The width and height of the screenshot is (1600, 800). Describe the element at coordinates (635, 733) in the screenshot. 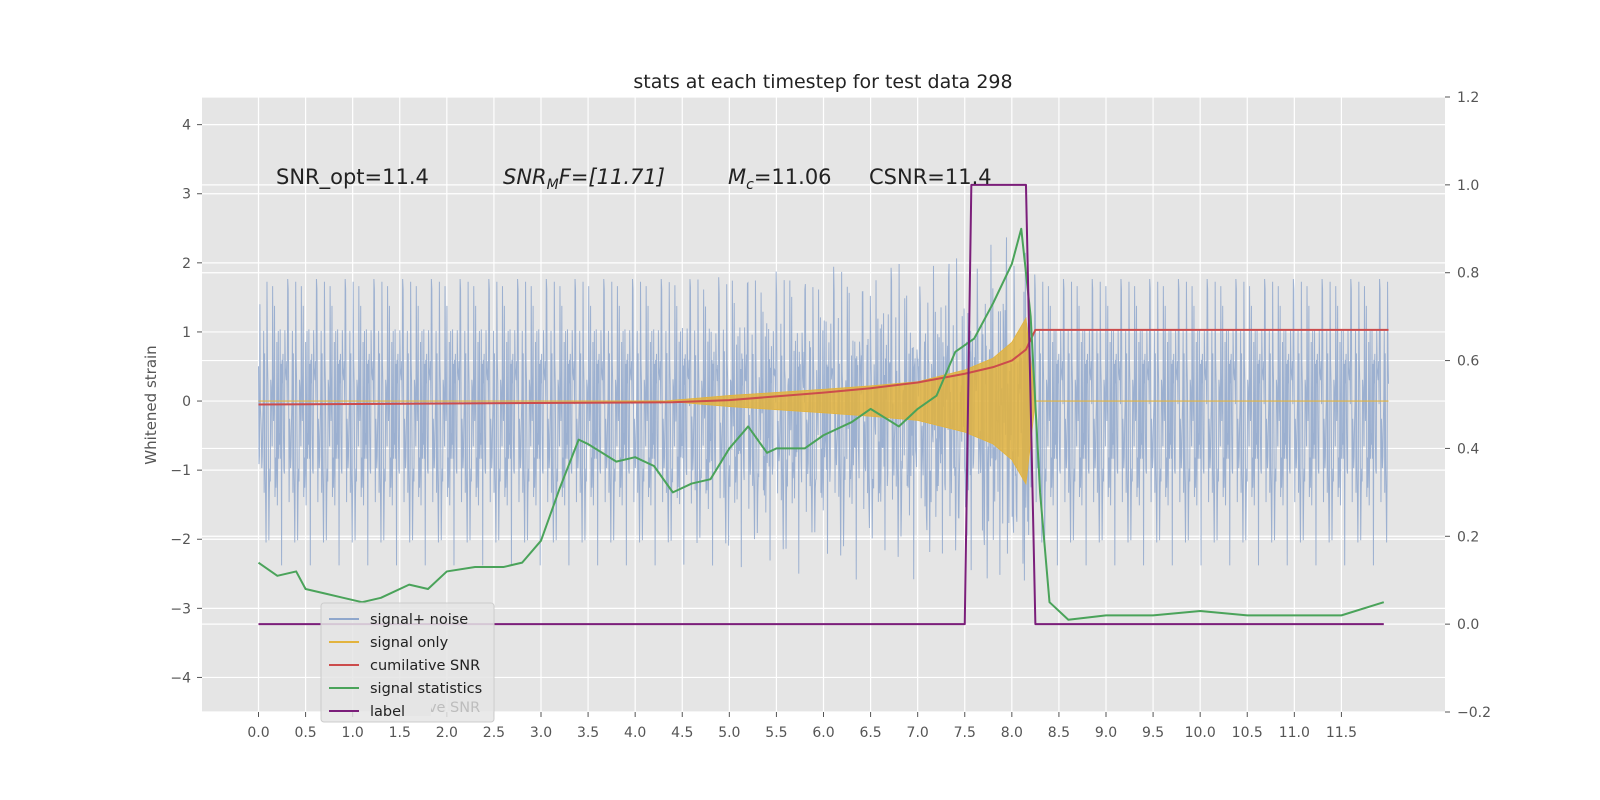

I see `x-tick-label: 4.0` at that location.